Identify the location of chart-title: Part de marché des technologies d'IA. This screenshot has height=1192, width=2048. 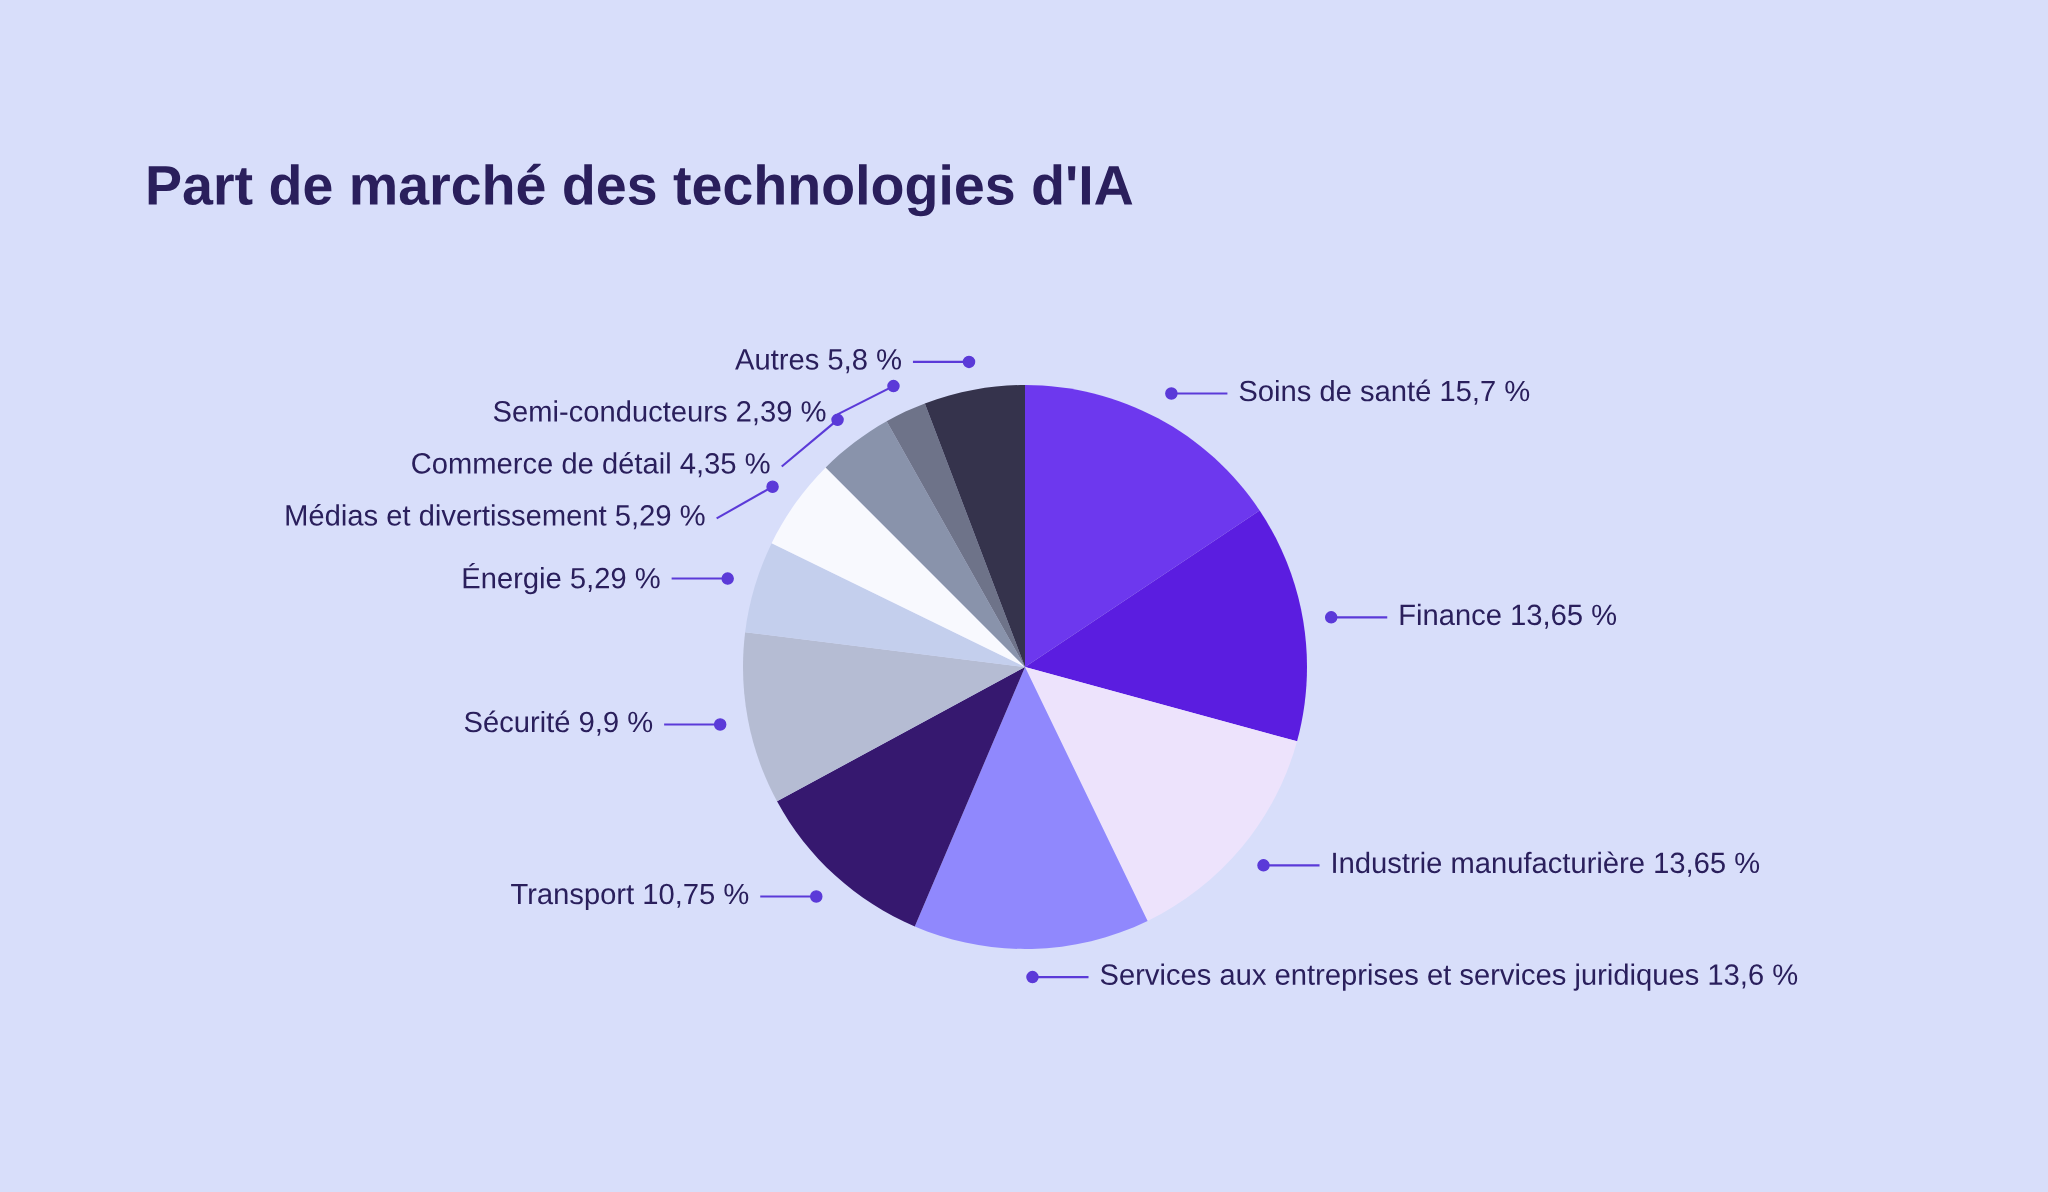
(640, 190).